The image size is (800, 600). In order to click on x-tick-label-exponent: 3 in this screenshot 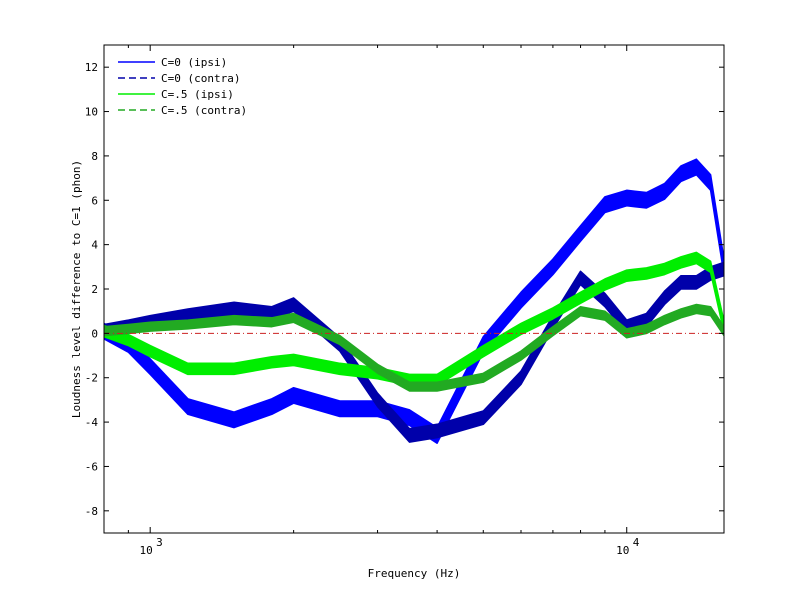, I will do `click(159, 542)`.